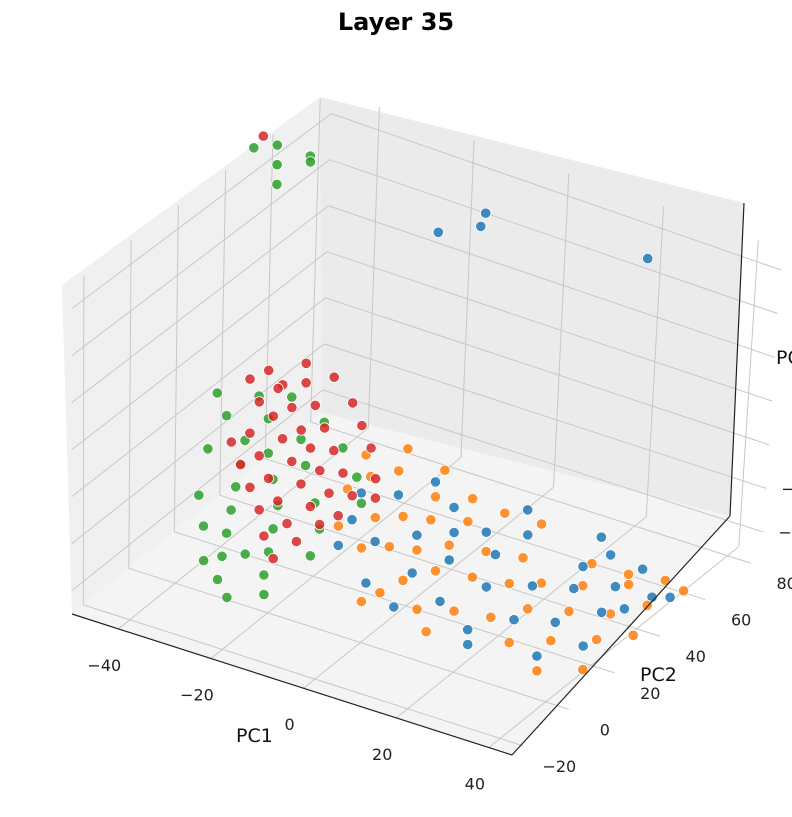 This screenshot has height=817, width=792. I want to click on y-axis-label: PC2, so click(658, 675).